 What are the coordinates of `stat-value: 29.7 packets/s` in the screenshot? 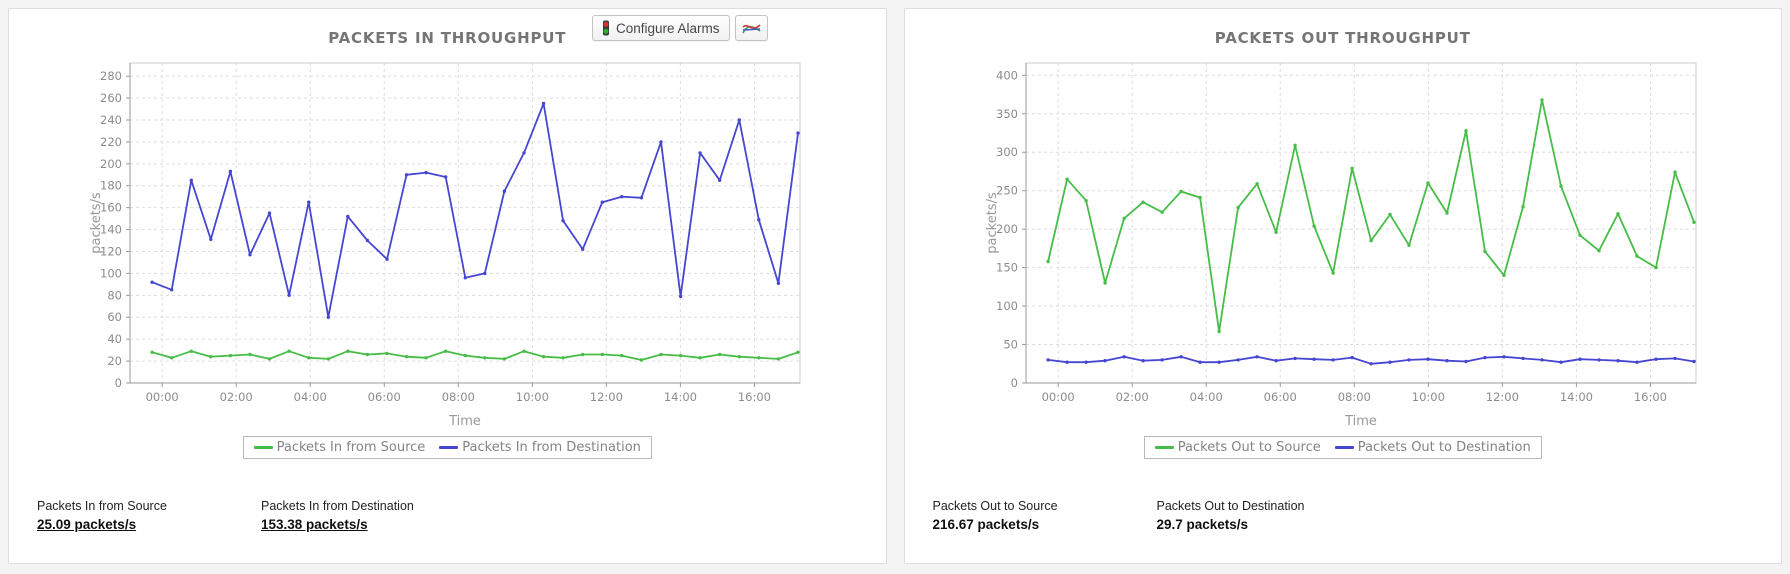 It's located at (1202, 524).